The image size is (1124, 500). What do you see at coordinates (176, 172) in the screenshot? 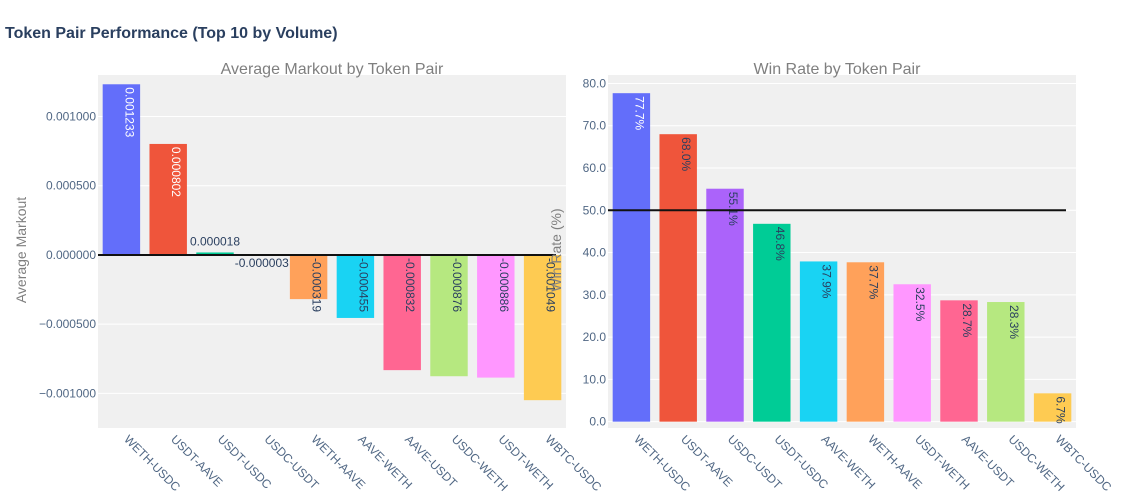
I see `bar-data-label: 0.000802` at bounding box center [176, 172].